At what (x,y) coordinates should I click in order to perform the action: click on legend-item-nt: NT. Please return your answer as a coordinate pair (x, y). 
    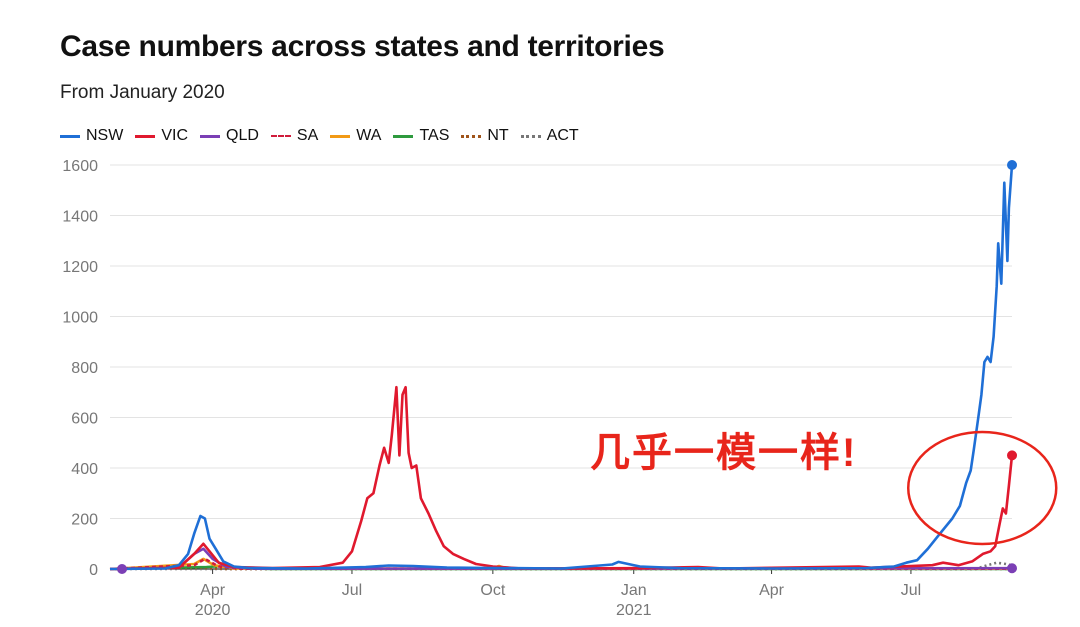
    Looking at the image, I should click on (485, 136).